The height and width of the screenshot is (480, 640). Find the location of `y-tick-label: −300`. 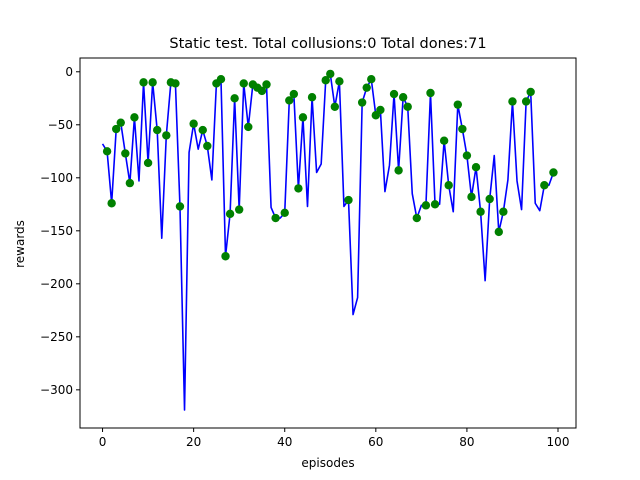

y-tick-label: −300 is located at coordinates (56, 390).